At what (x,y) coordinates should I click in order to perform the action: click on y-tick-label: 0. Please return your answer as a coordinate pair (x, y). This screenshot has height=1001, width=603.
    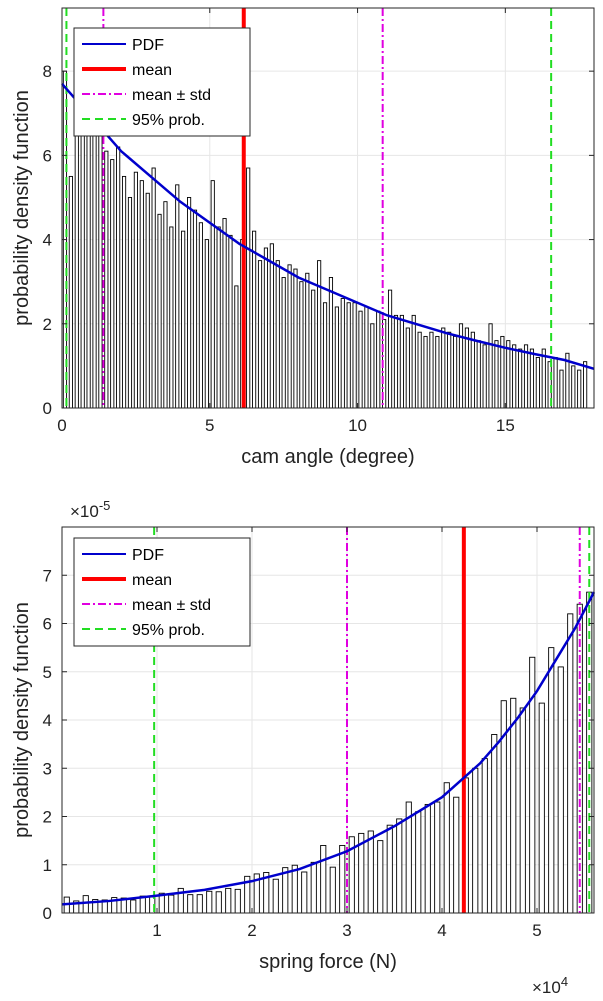
    Looking at the image, I should click on (47, 913).